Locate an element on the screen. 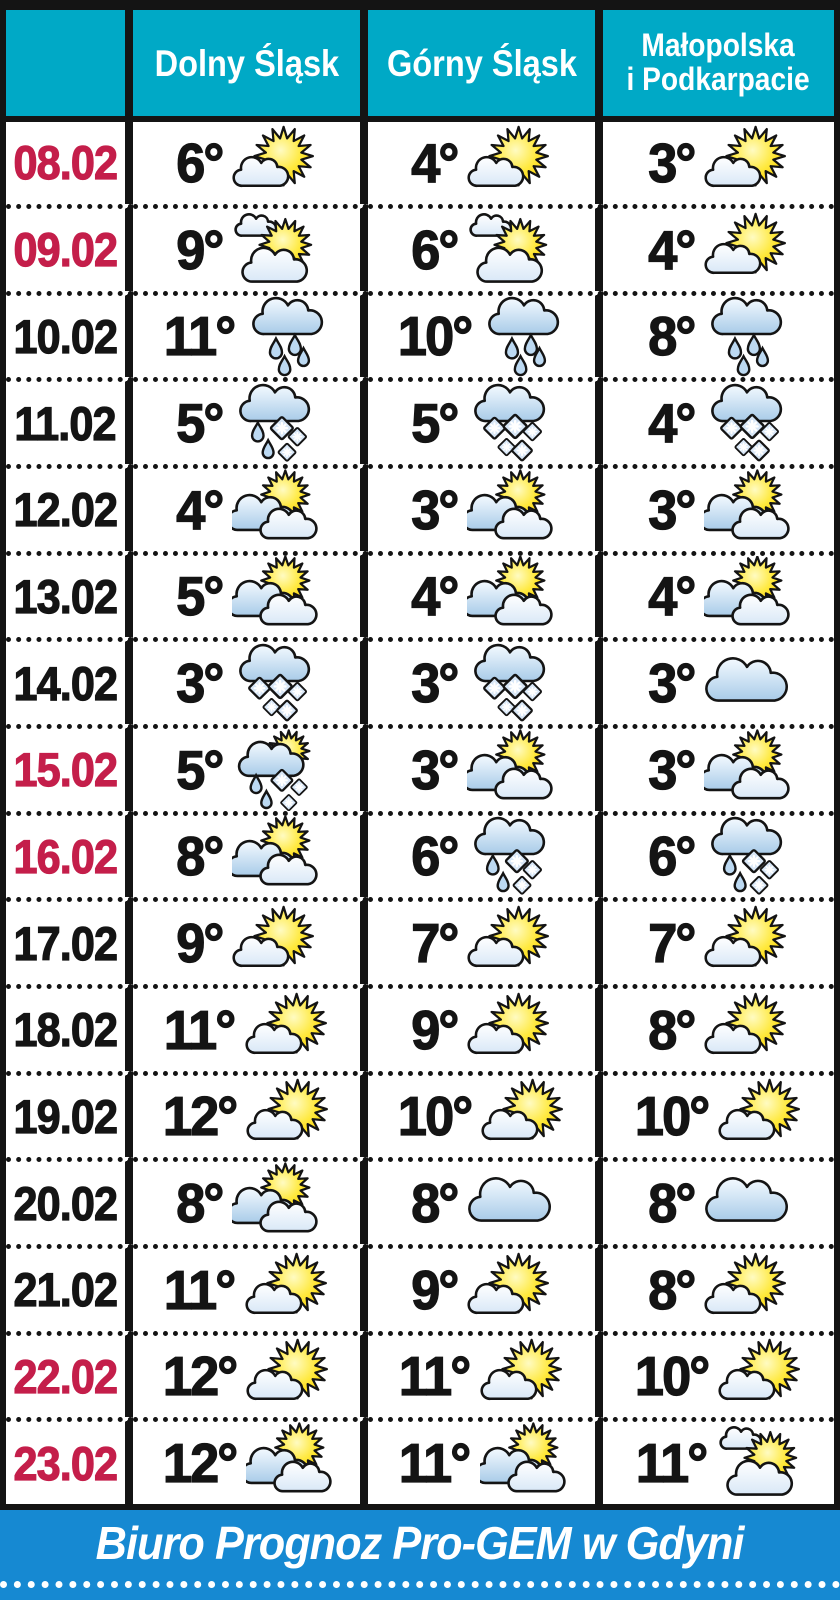  date-label: 18.02 is located at coordinates (69, 1027).